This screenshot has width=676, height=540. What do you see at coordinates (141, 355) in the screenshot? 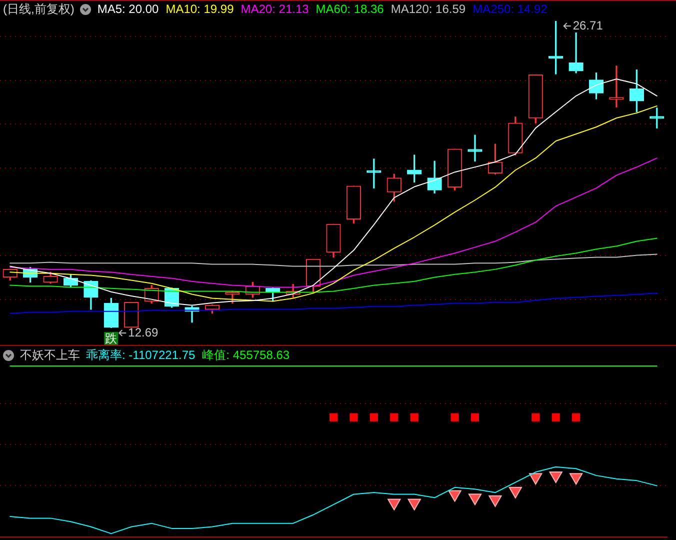
I see `text: 乖离率: -1107221.75` at bounding box center [141, 355].